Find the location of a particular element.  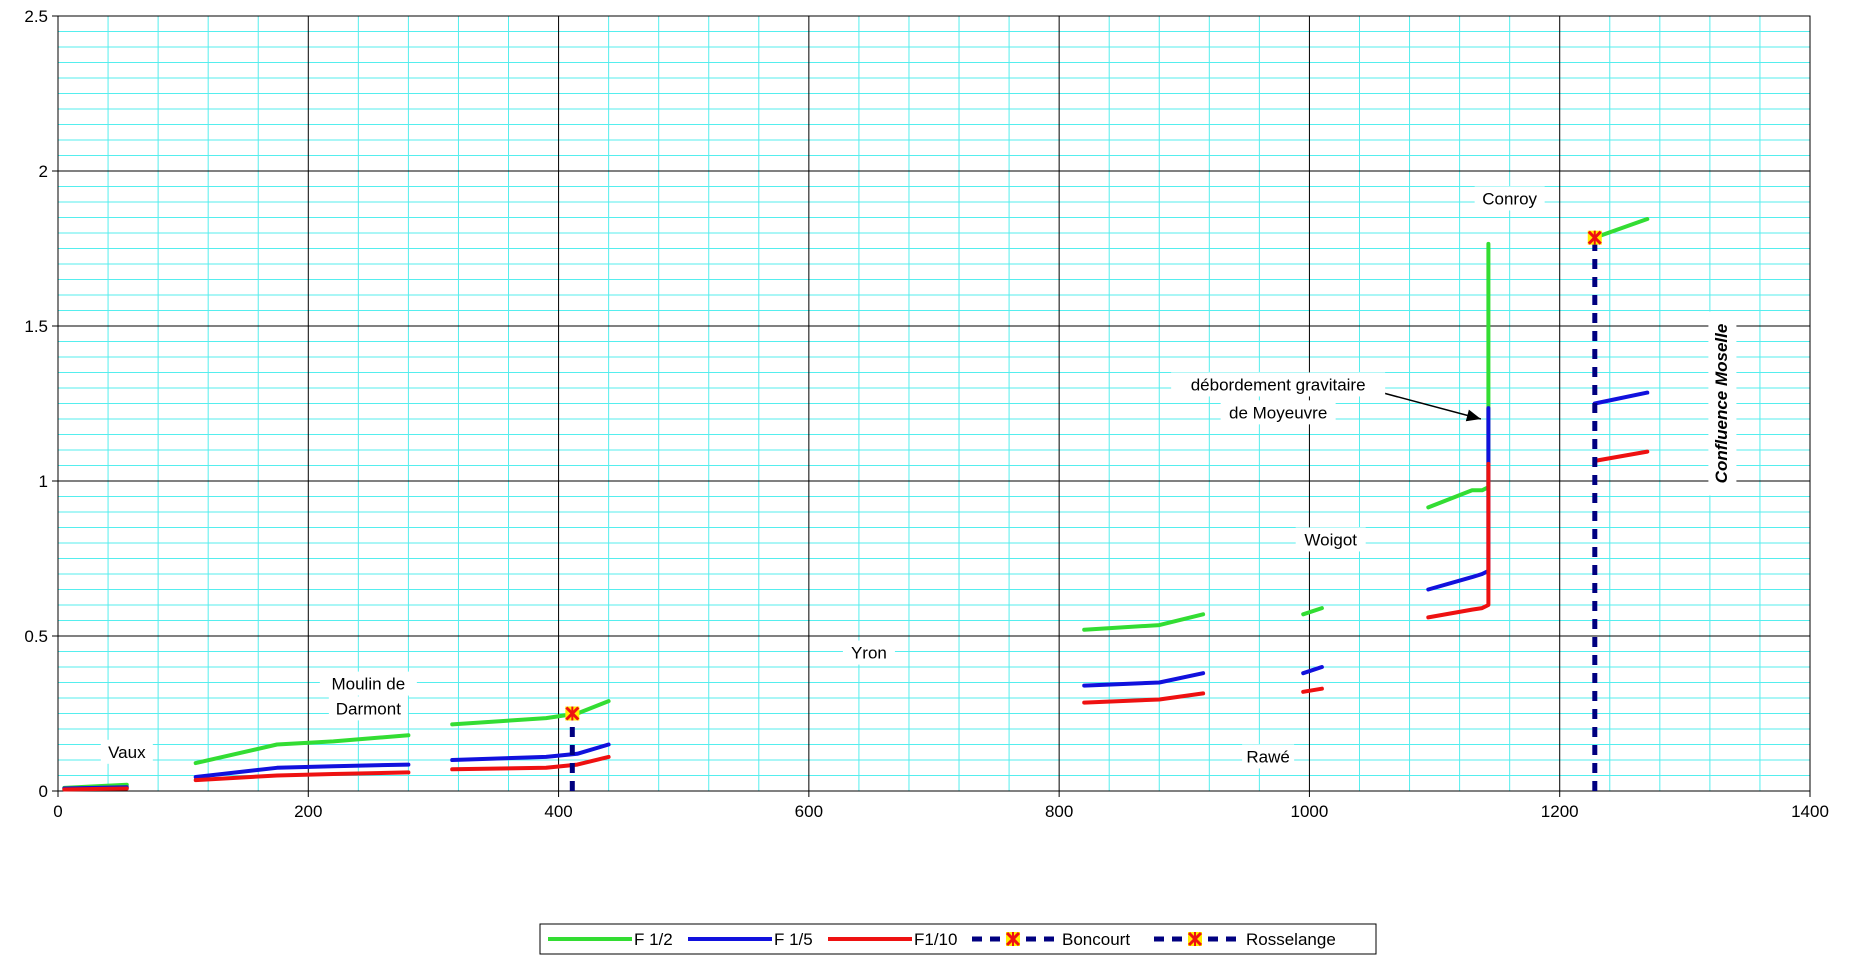

annotation-yron: Yron is located at coordinates (868, 652).